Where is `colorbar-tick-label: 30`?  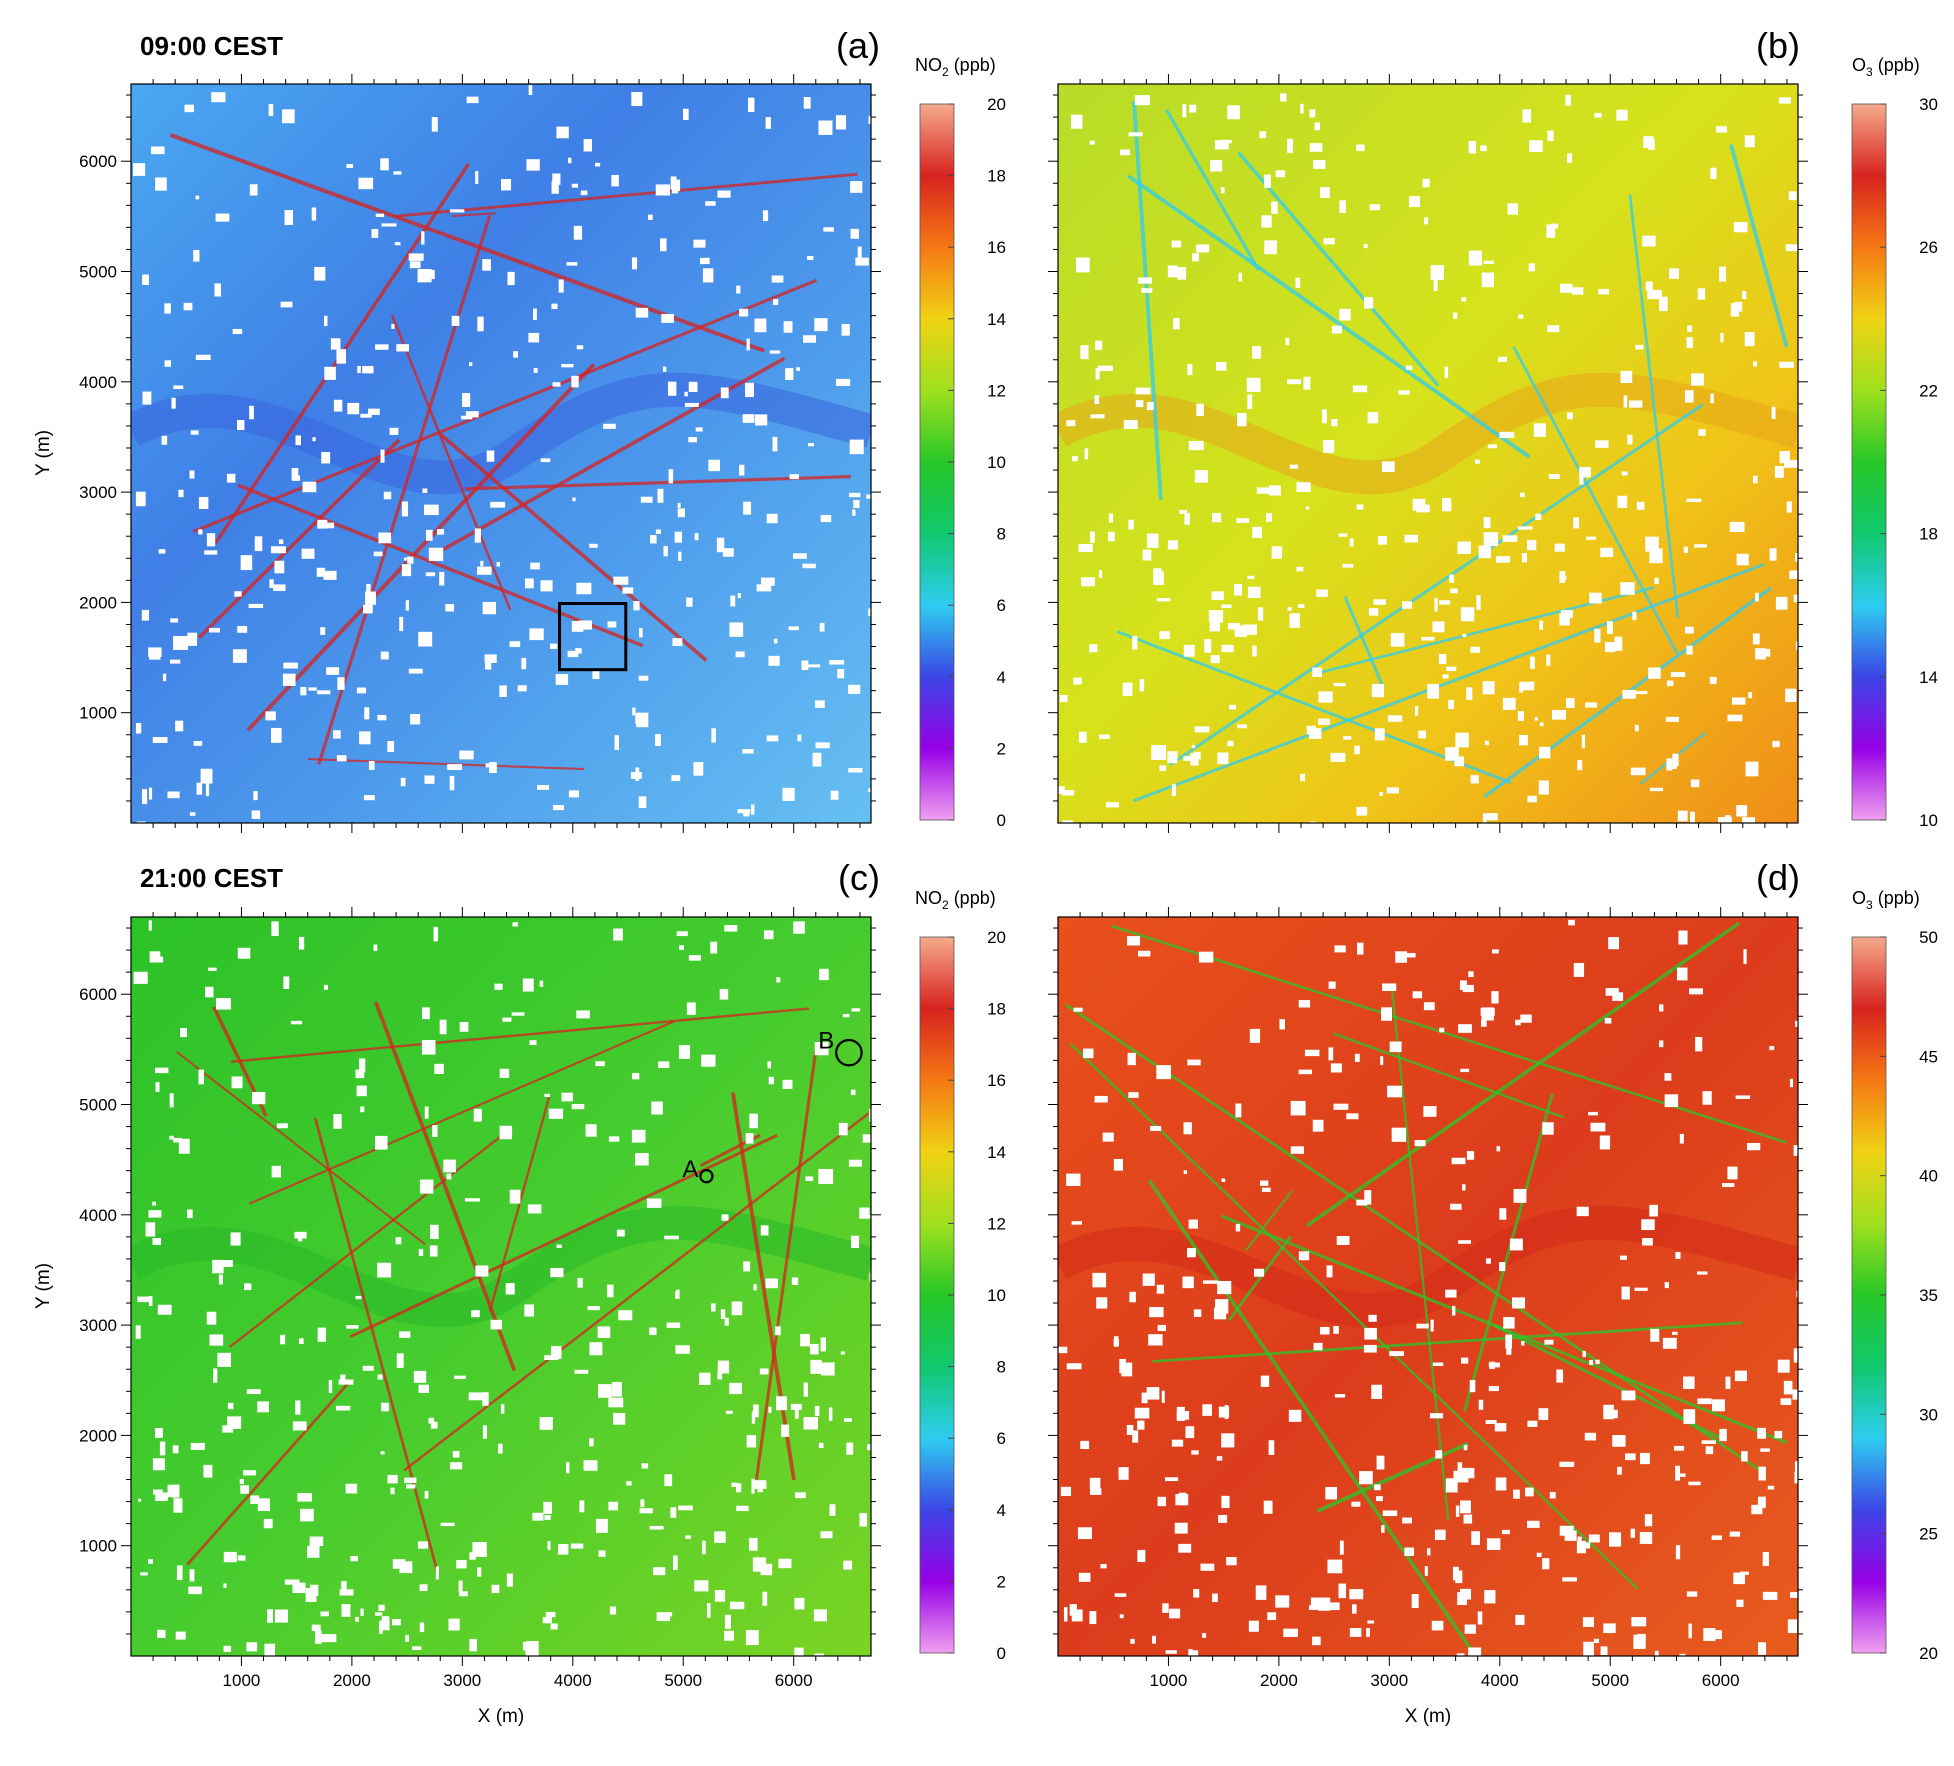 colorbar-tick-label: 30 is located at coordinates (1928, 1414).